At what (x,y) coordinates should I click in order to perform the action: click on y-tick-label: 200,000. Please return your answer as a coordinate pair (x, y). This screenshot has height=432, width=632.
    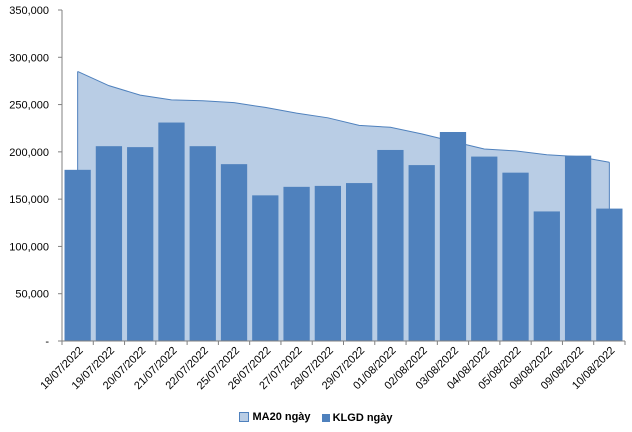
    Looking at the image, I should click on (29, 153).